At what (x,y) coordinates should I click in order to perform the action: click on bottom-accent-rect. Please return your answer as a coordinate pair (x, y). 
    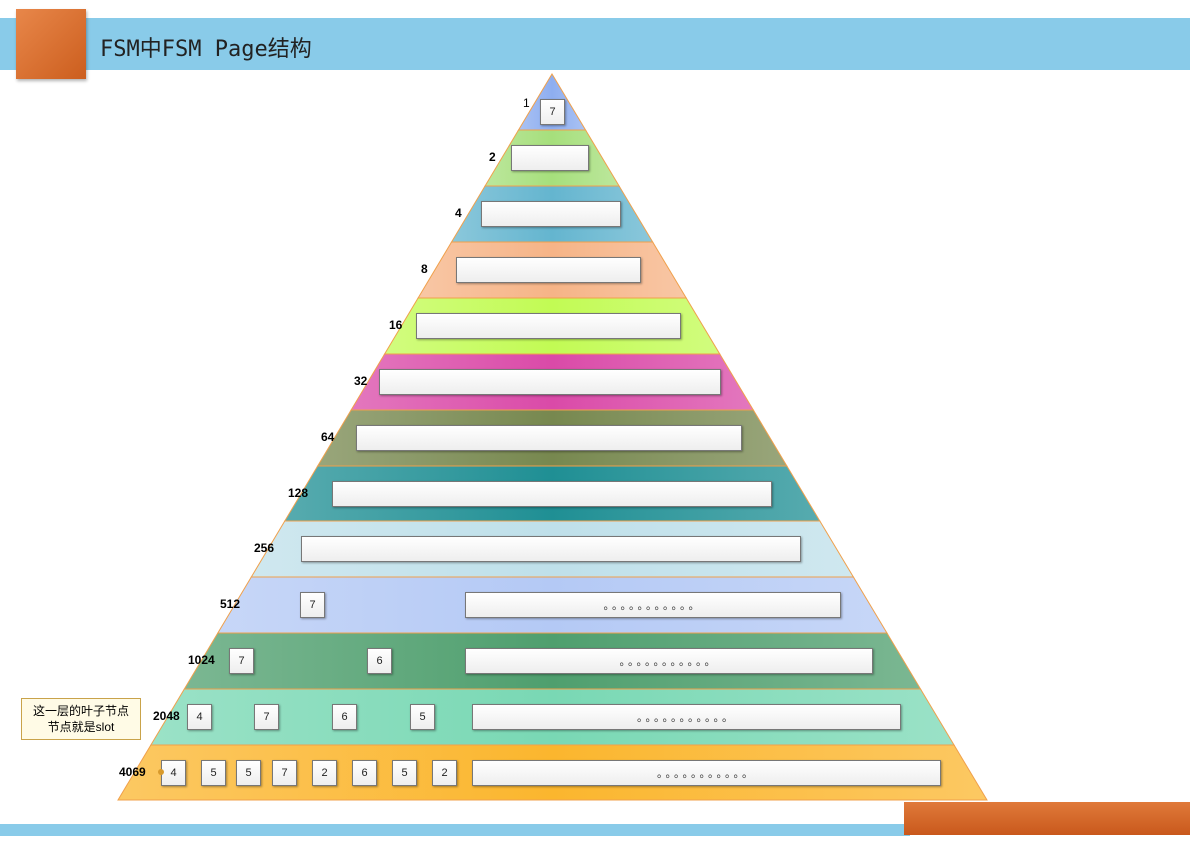
    Looking at the image, I should click on (1047, 818).